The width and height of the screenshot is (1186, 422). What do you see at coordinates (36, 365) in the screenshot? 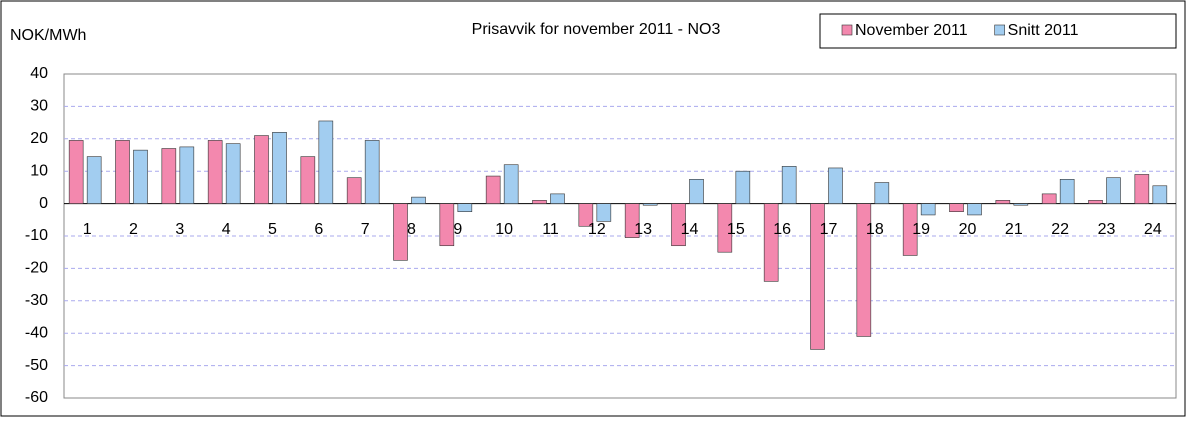
I see `y-tick-label: -50` at bounding box center [36, 365].